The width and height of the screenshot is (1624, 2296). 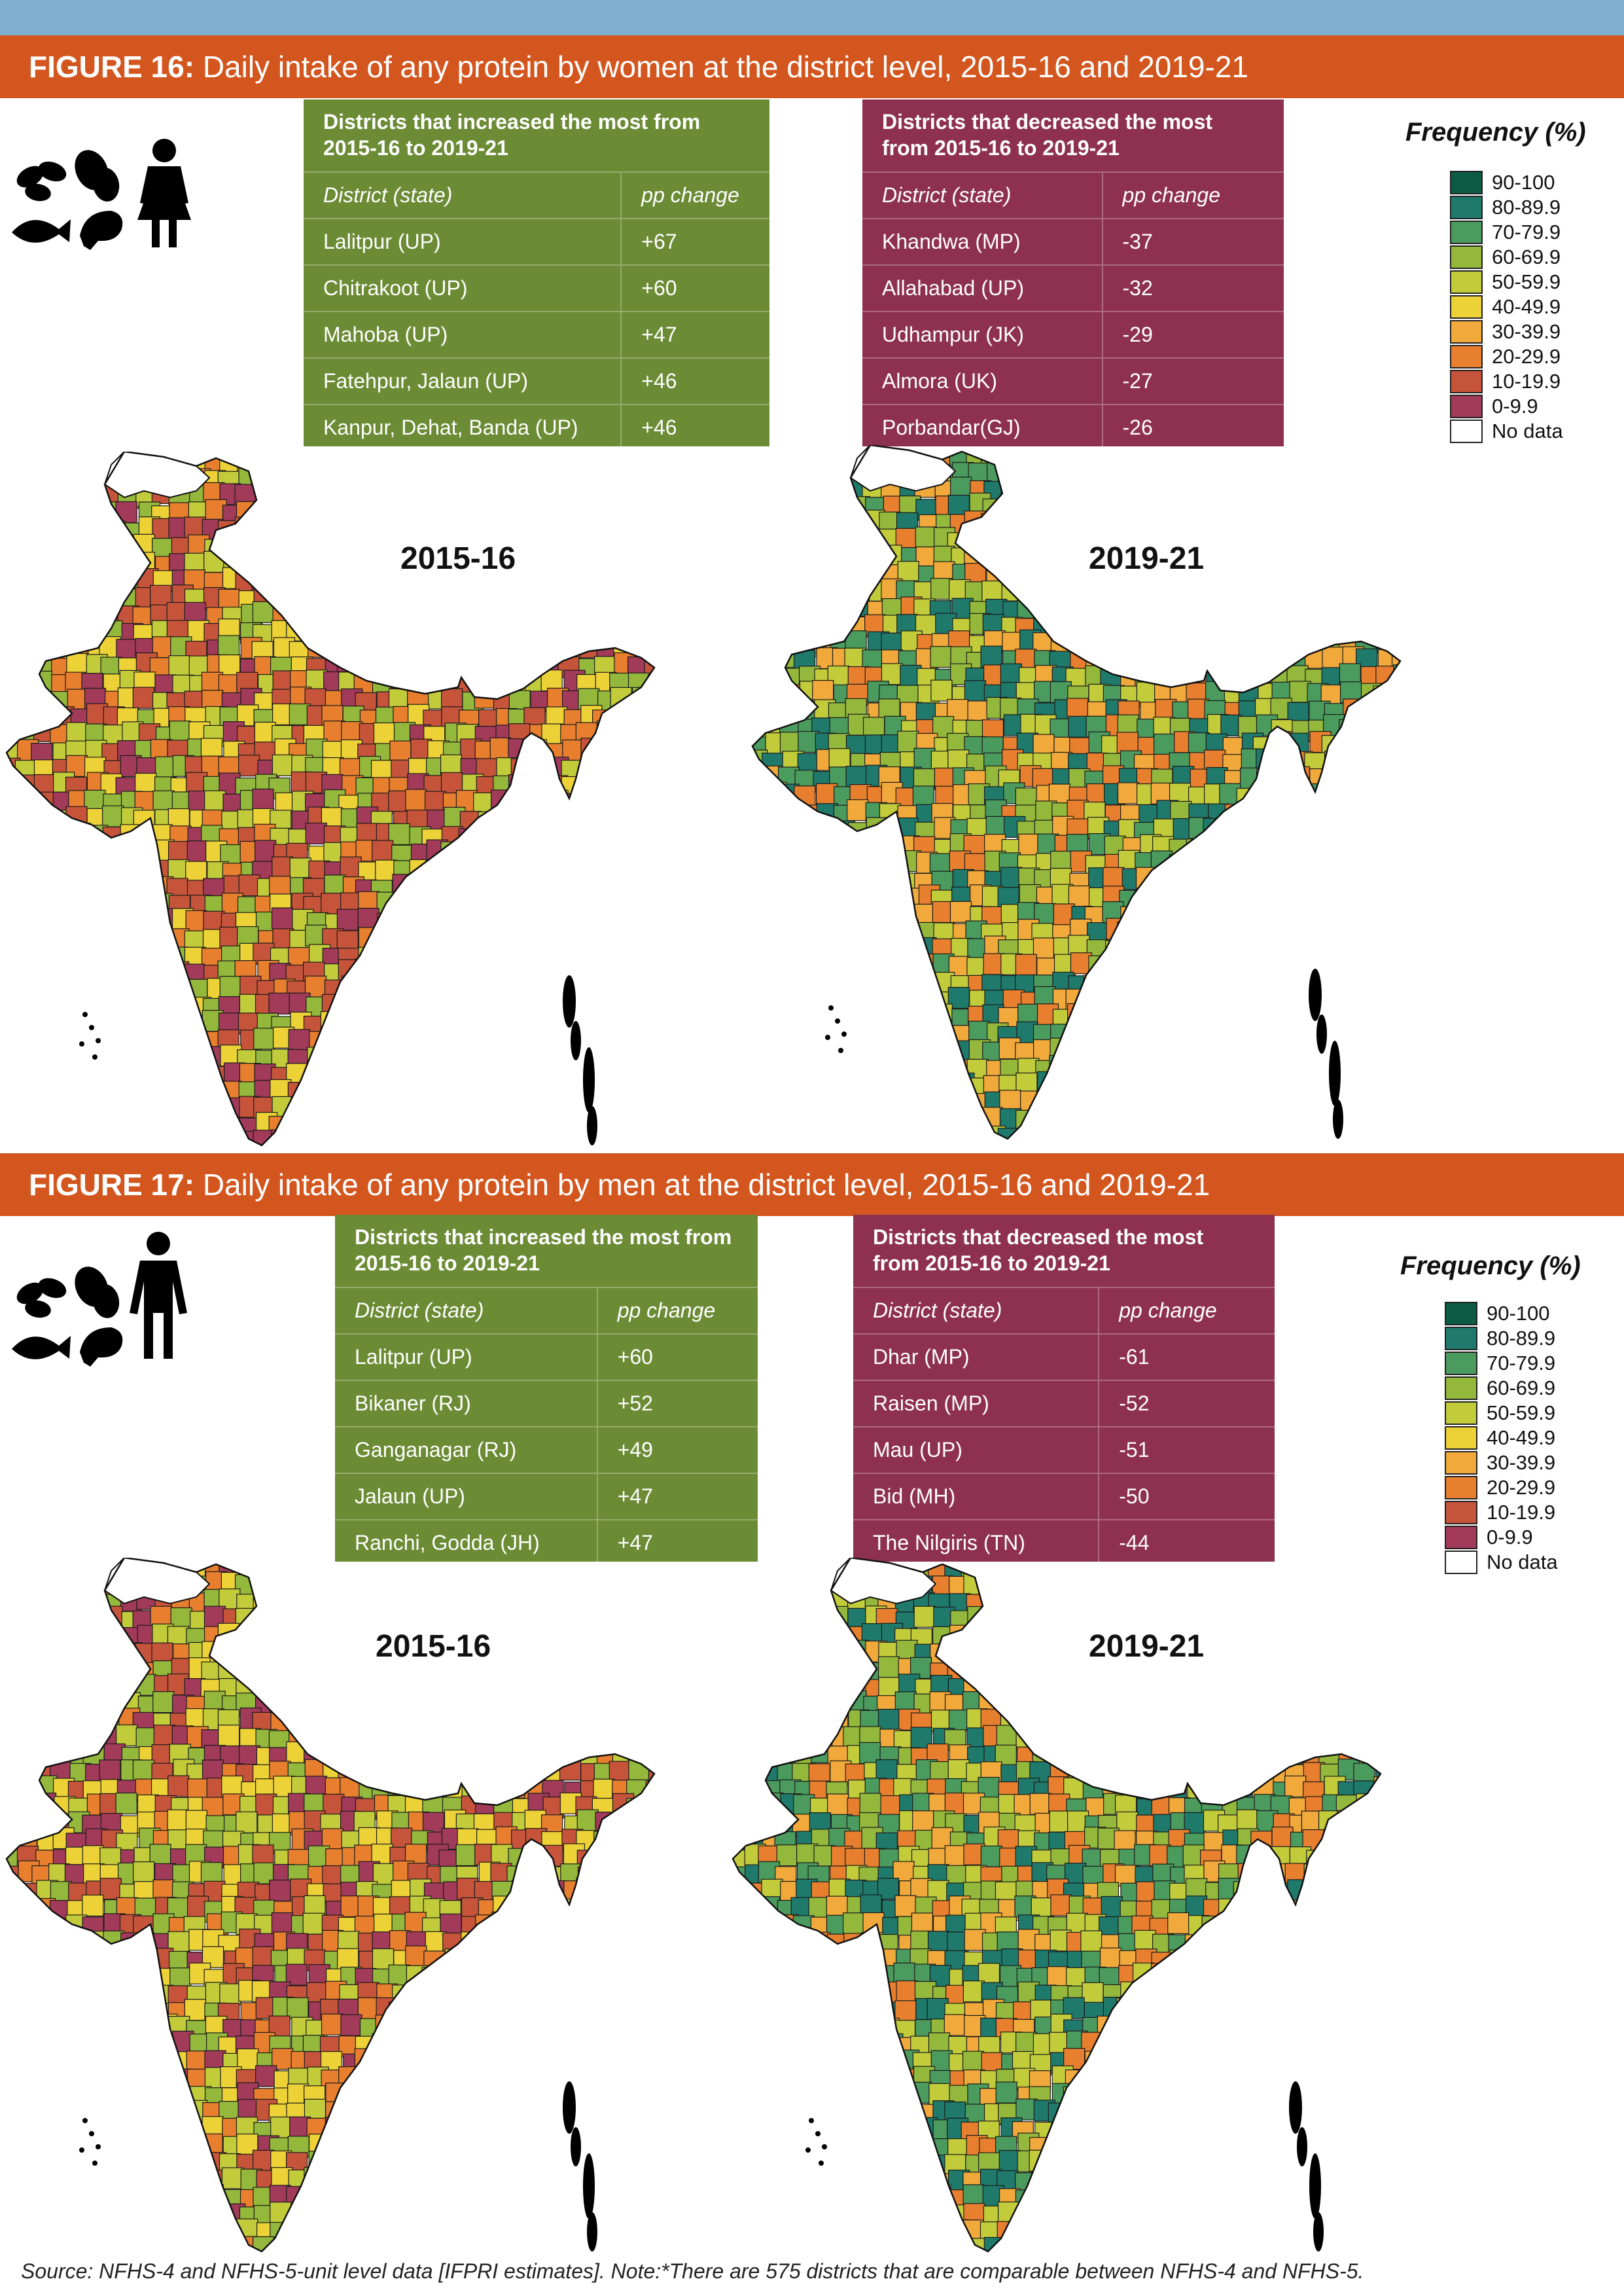 What do you see at coordinates (677, 1542) in the screenshot?
I see `table-cell-change: +47` at bounding box center [677, 1542].